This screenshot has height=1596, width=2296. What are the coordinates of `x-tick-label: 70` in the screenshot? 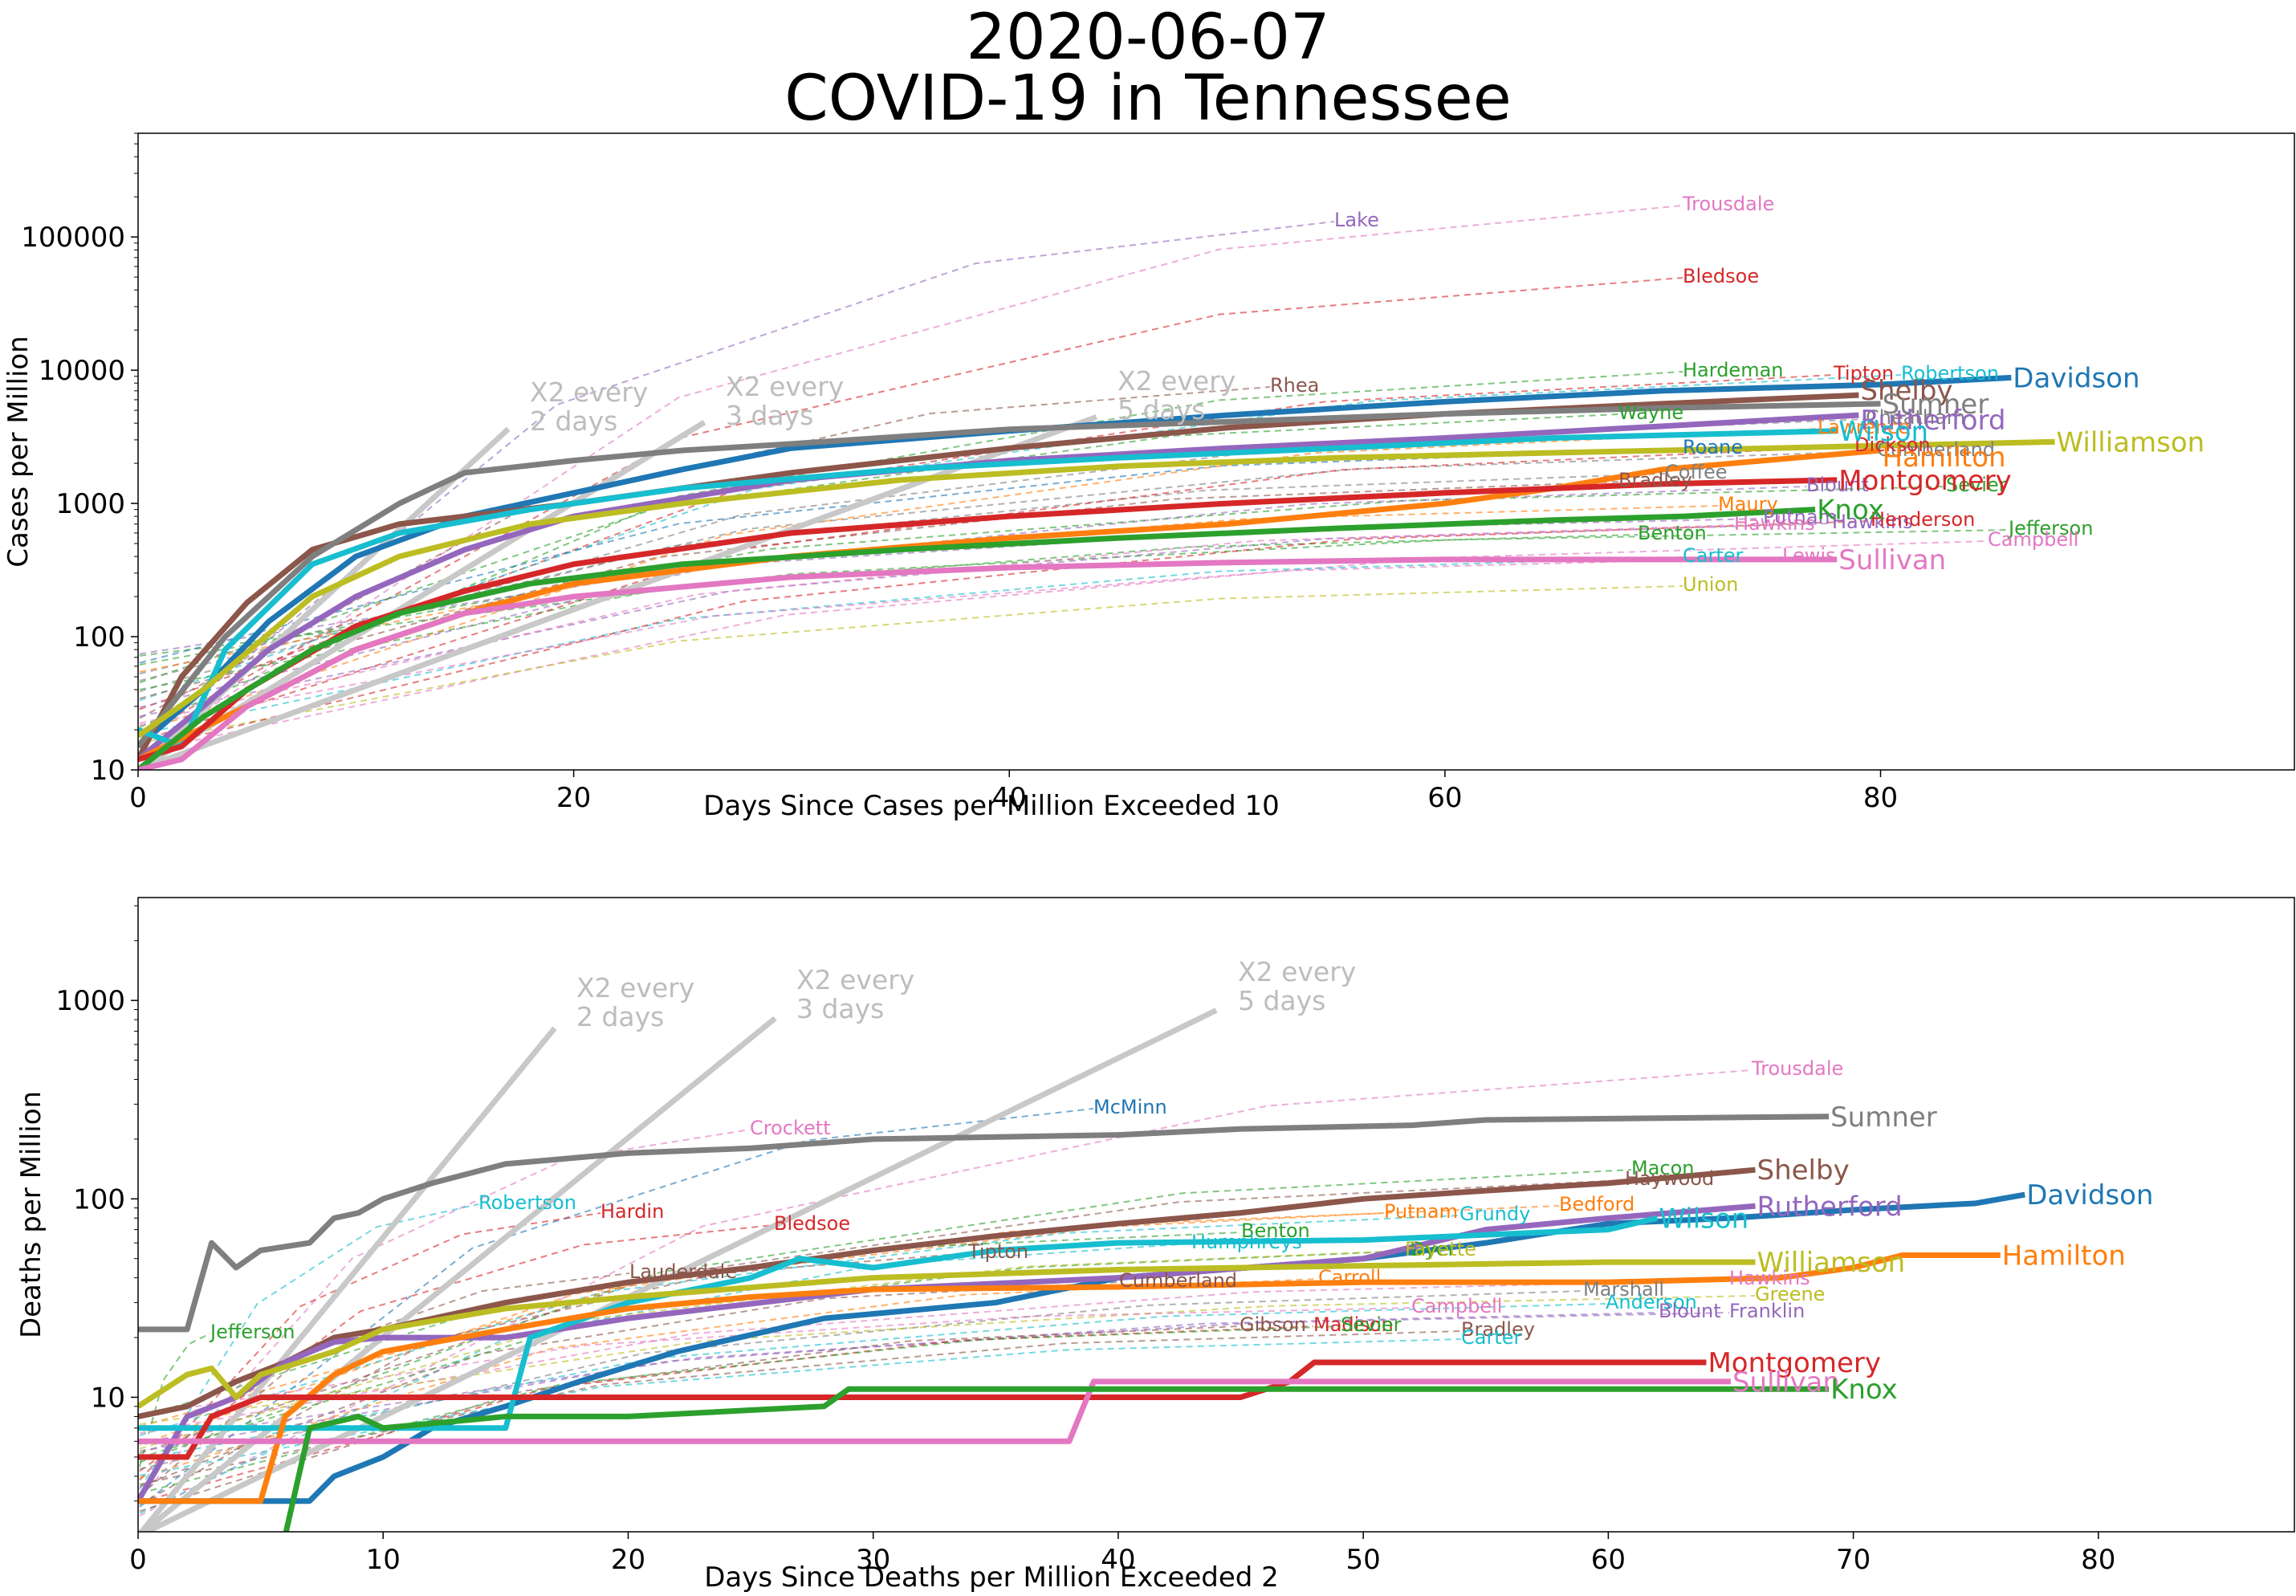 It's located at (1853, 1560).